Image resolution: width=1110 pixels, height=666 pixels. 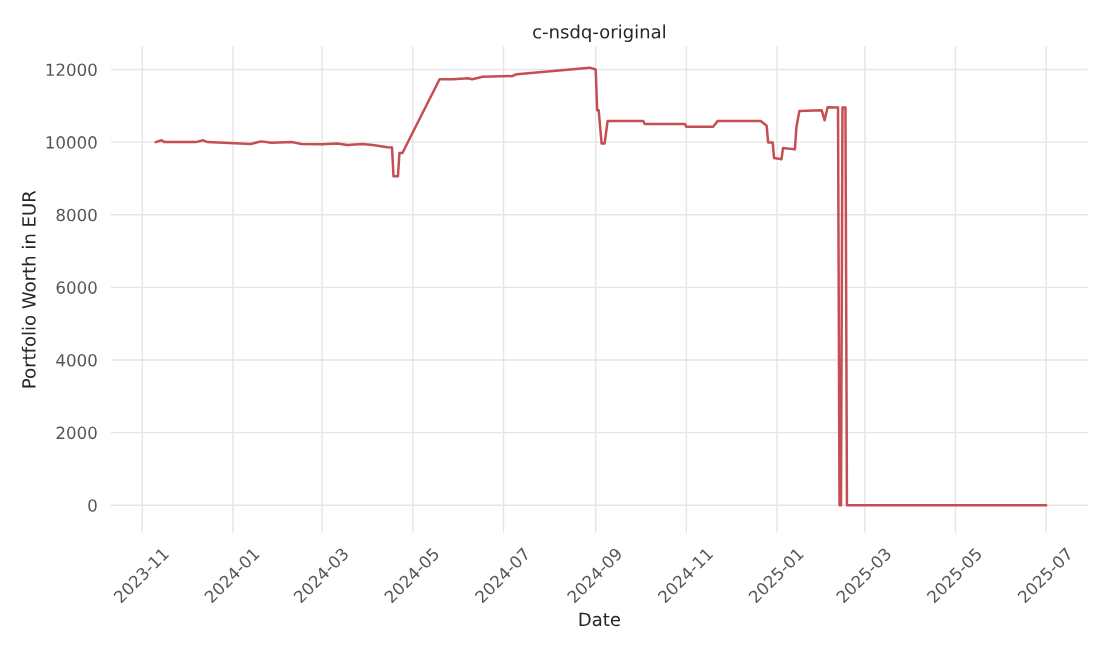 I want to click on y-tick-label: 2000, so click(x=76, y=433).